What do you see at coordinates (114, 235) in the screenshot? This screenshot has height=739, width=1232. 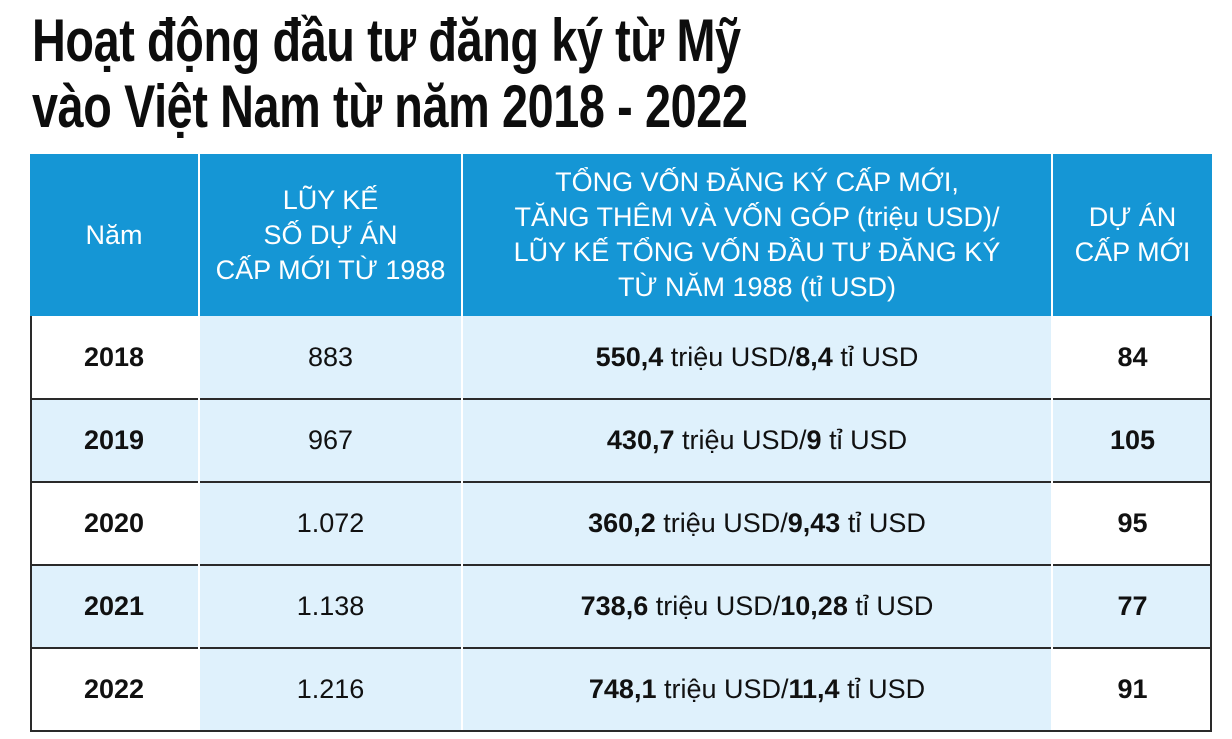 I see `header-year: Năm` at bounding box center [114, 235].